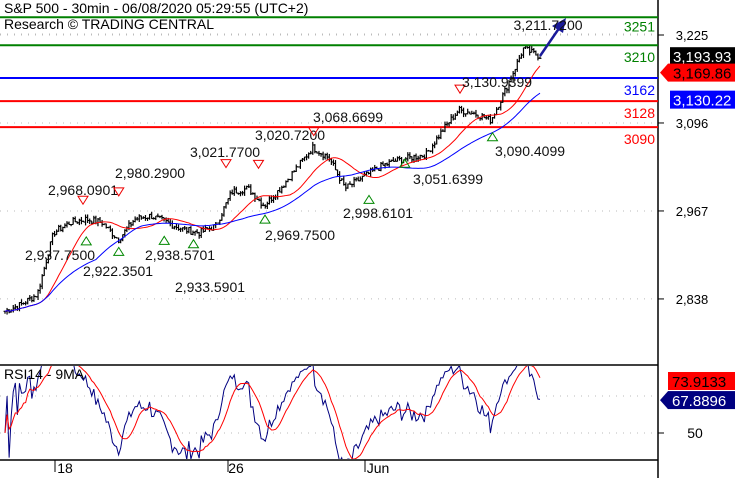 This screenshot has height=478, width=735. Describe the element at coordinates (236, 468) in the screenshot. I see `x-tick-label: 26` at that location.